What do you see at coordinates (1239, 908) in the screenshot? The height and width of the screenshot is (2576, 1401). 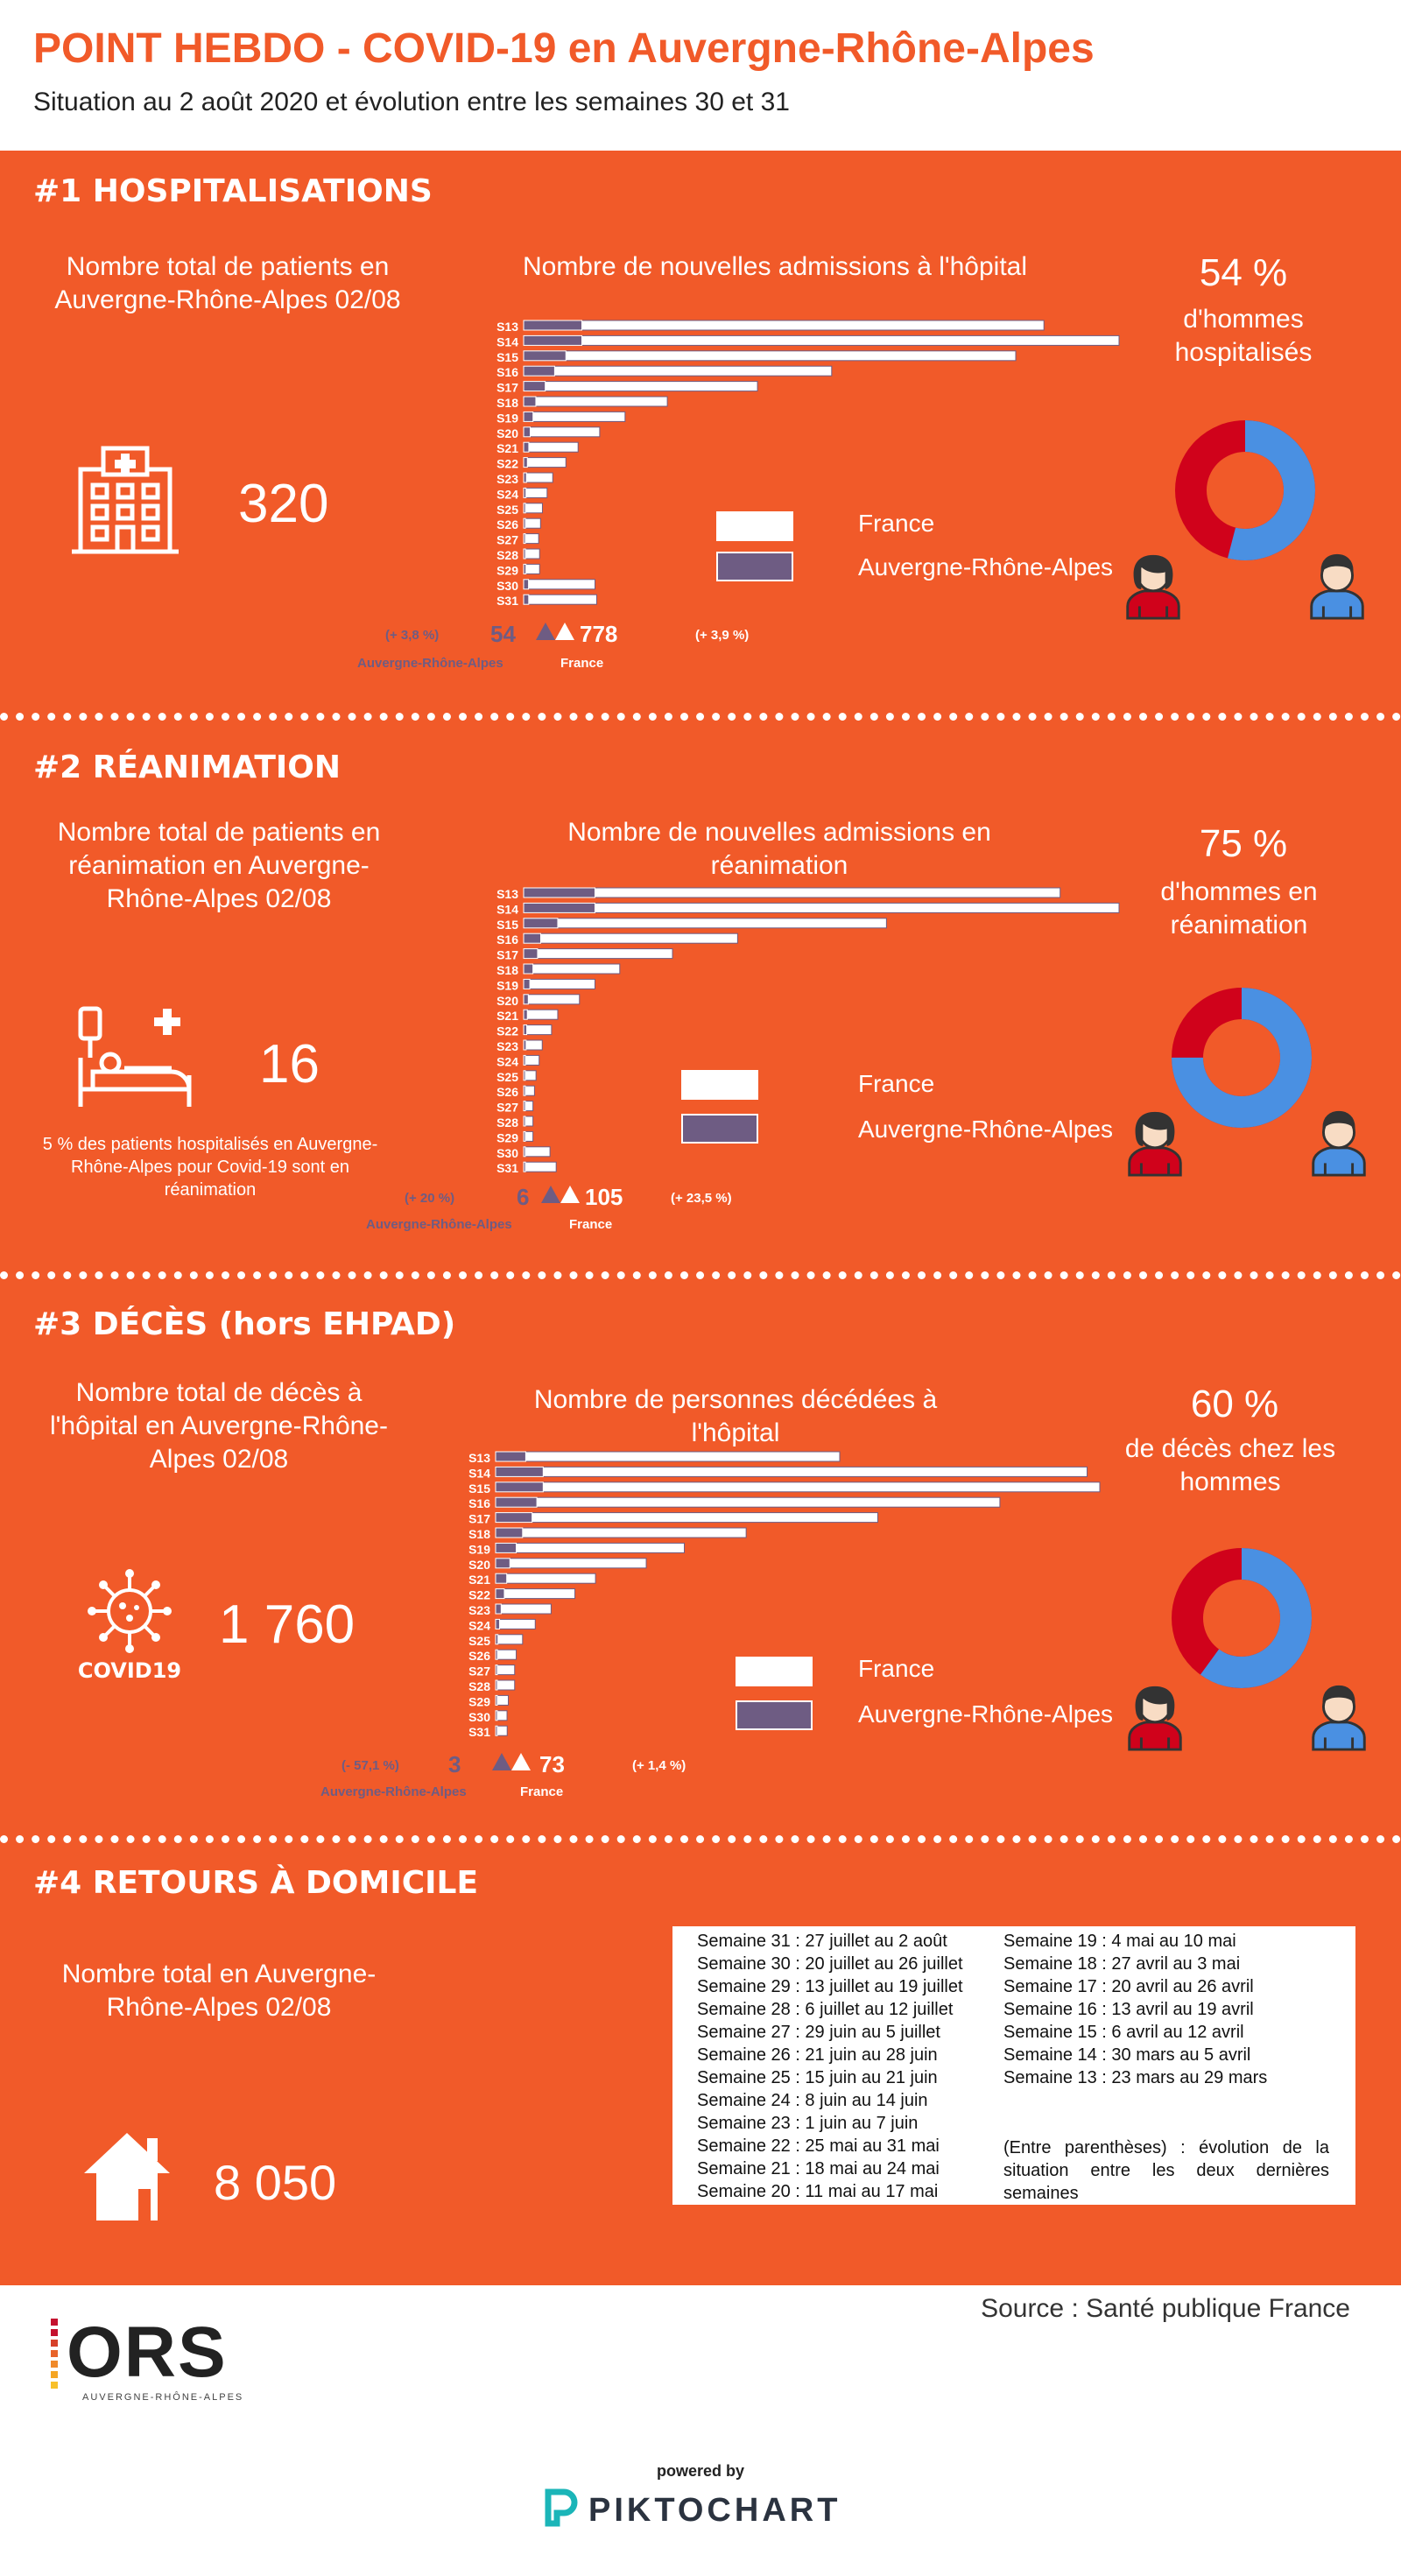 I see `men-percent-label: d'hommes en réanimation` at bounding box center [1239, 908].